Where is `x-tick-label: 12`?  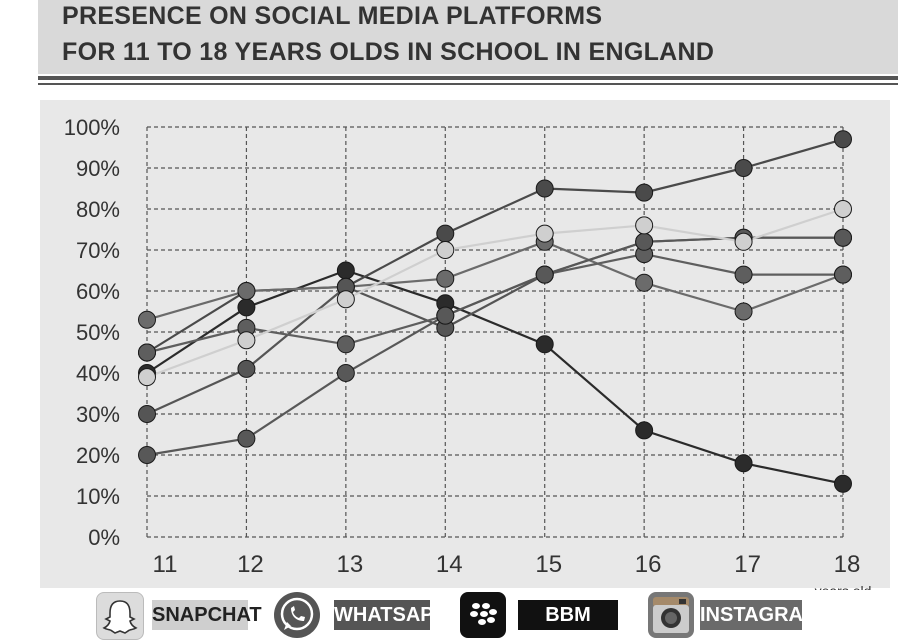
x-tick-label: 12 is located at coordinates (250, 564).